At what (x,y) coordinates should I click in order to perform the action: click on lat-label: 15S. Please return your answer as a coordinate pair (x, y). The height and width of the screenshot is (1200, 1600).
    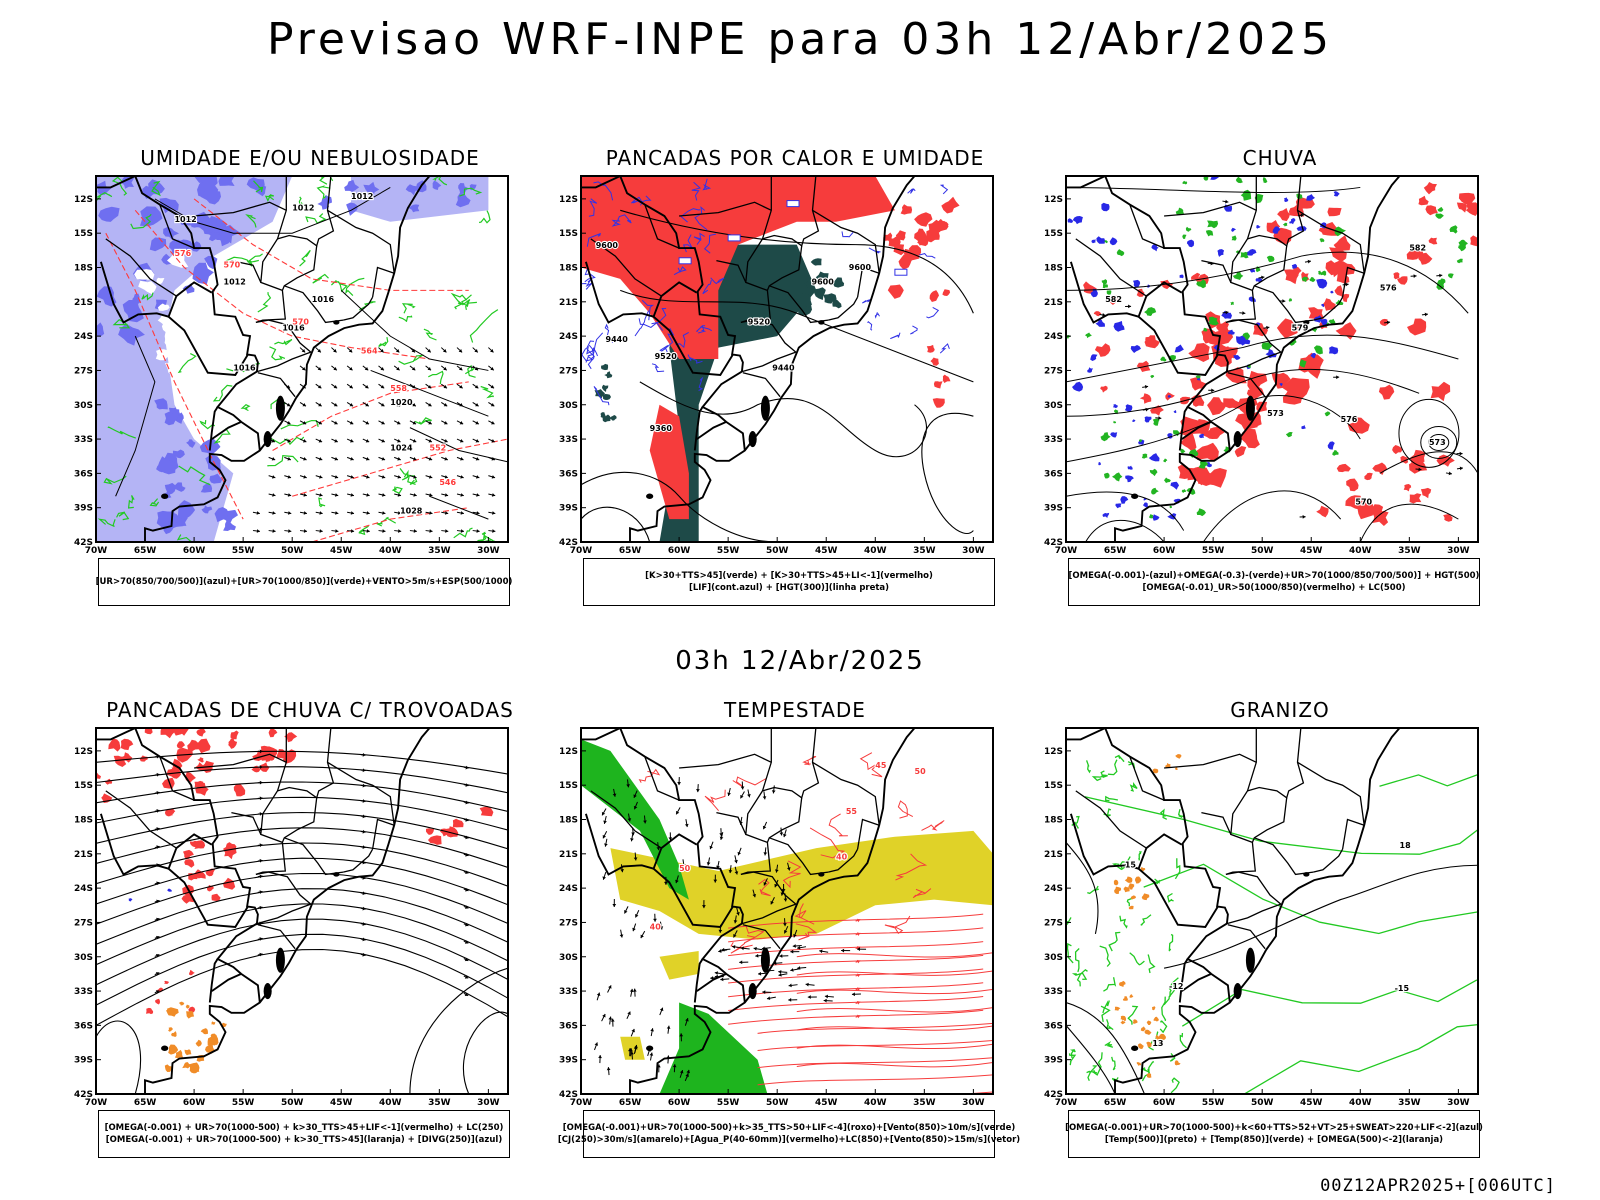
    Looking at the image, I should click on (1053, 234).